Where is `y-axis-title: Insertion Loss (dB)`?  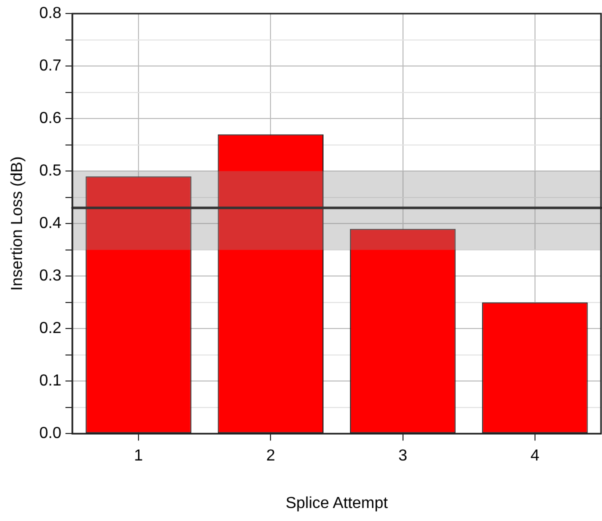 y-axis-title: Insertion Loss (dB) is located at coordinates (17, 223).